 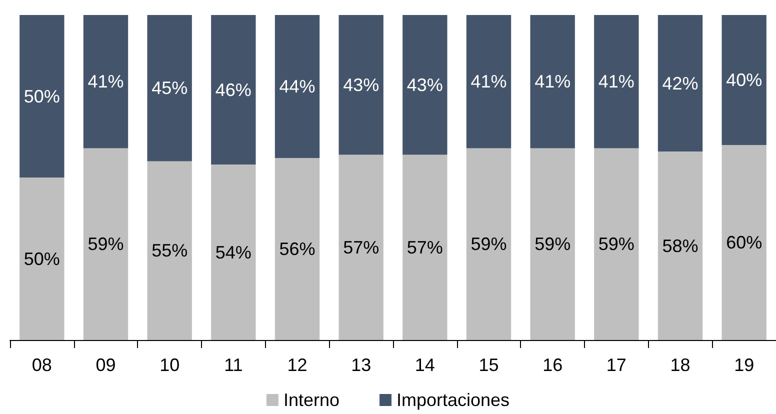 I want to click on data-label: 56%, so click(x=297, y=249).